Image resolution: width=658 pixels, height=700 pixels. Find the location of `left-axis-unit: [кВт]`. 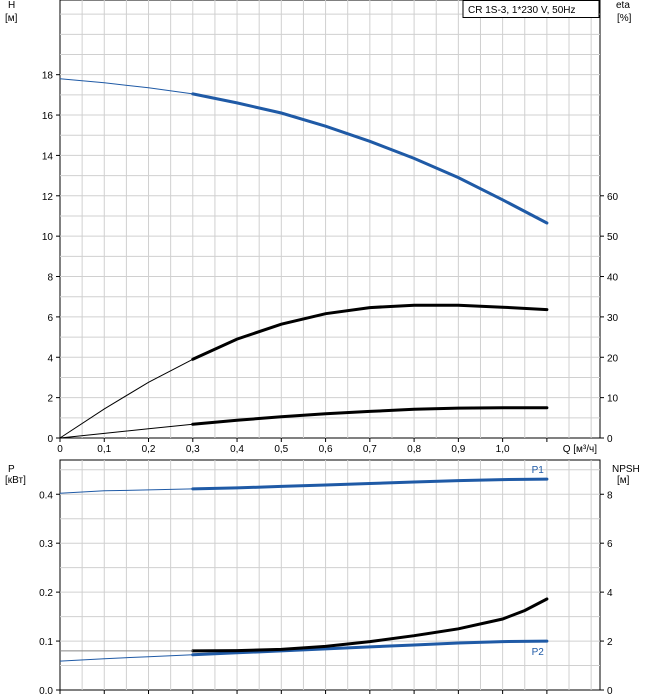

left-axis-unit: [кВт] is located at coordinates (15, 480).